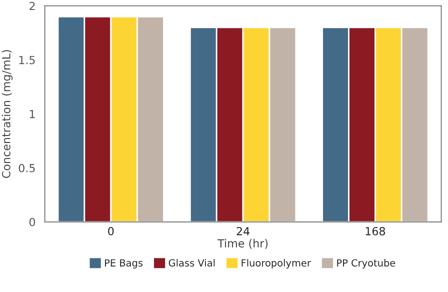 The height and width of the screenshot is (292, 448). I want to click on x-tick-label: 0, so click(111, 231).